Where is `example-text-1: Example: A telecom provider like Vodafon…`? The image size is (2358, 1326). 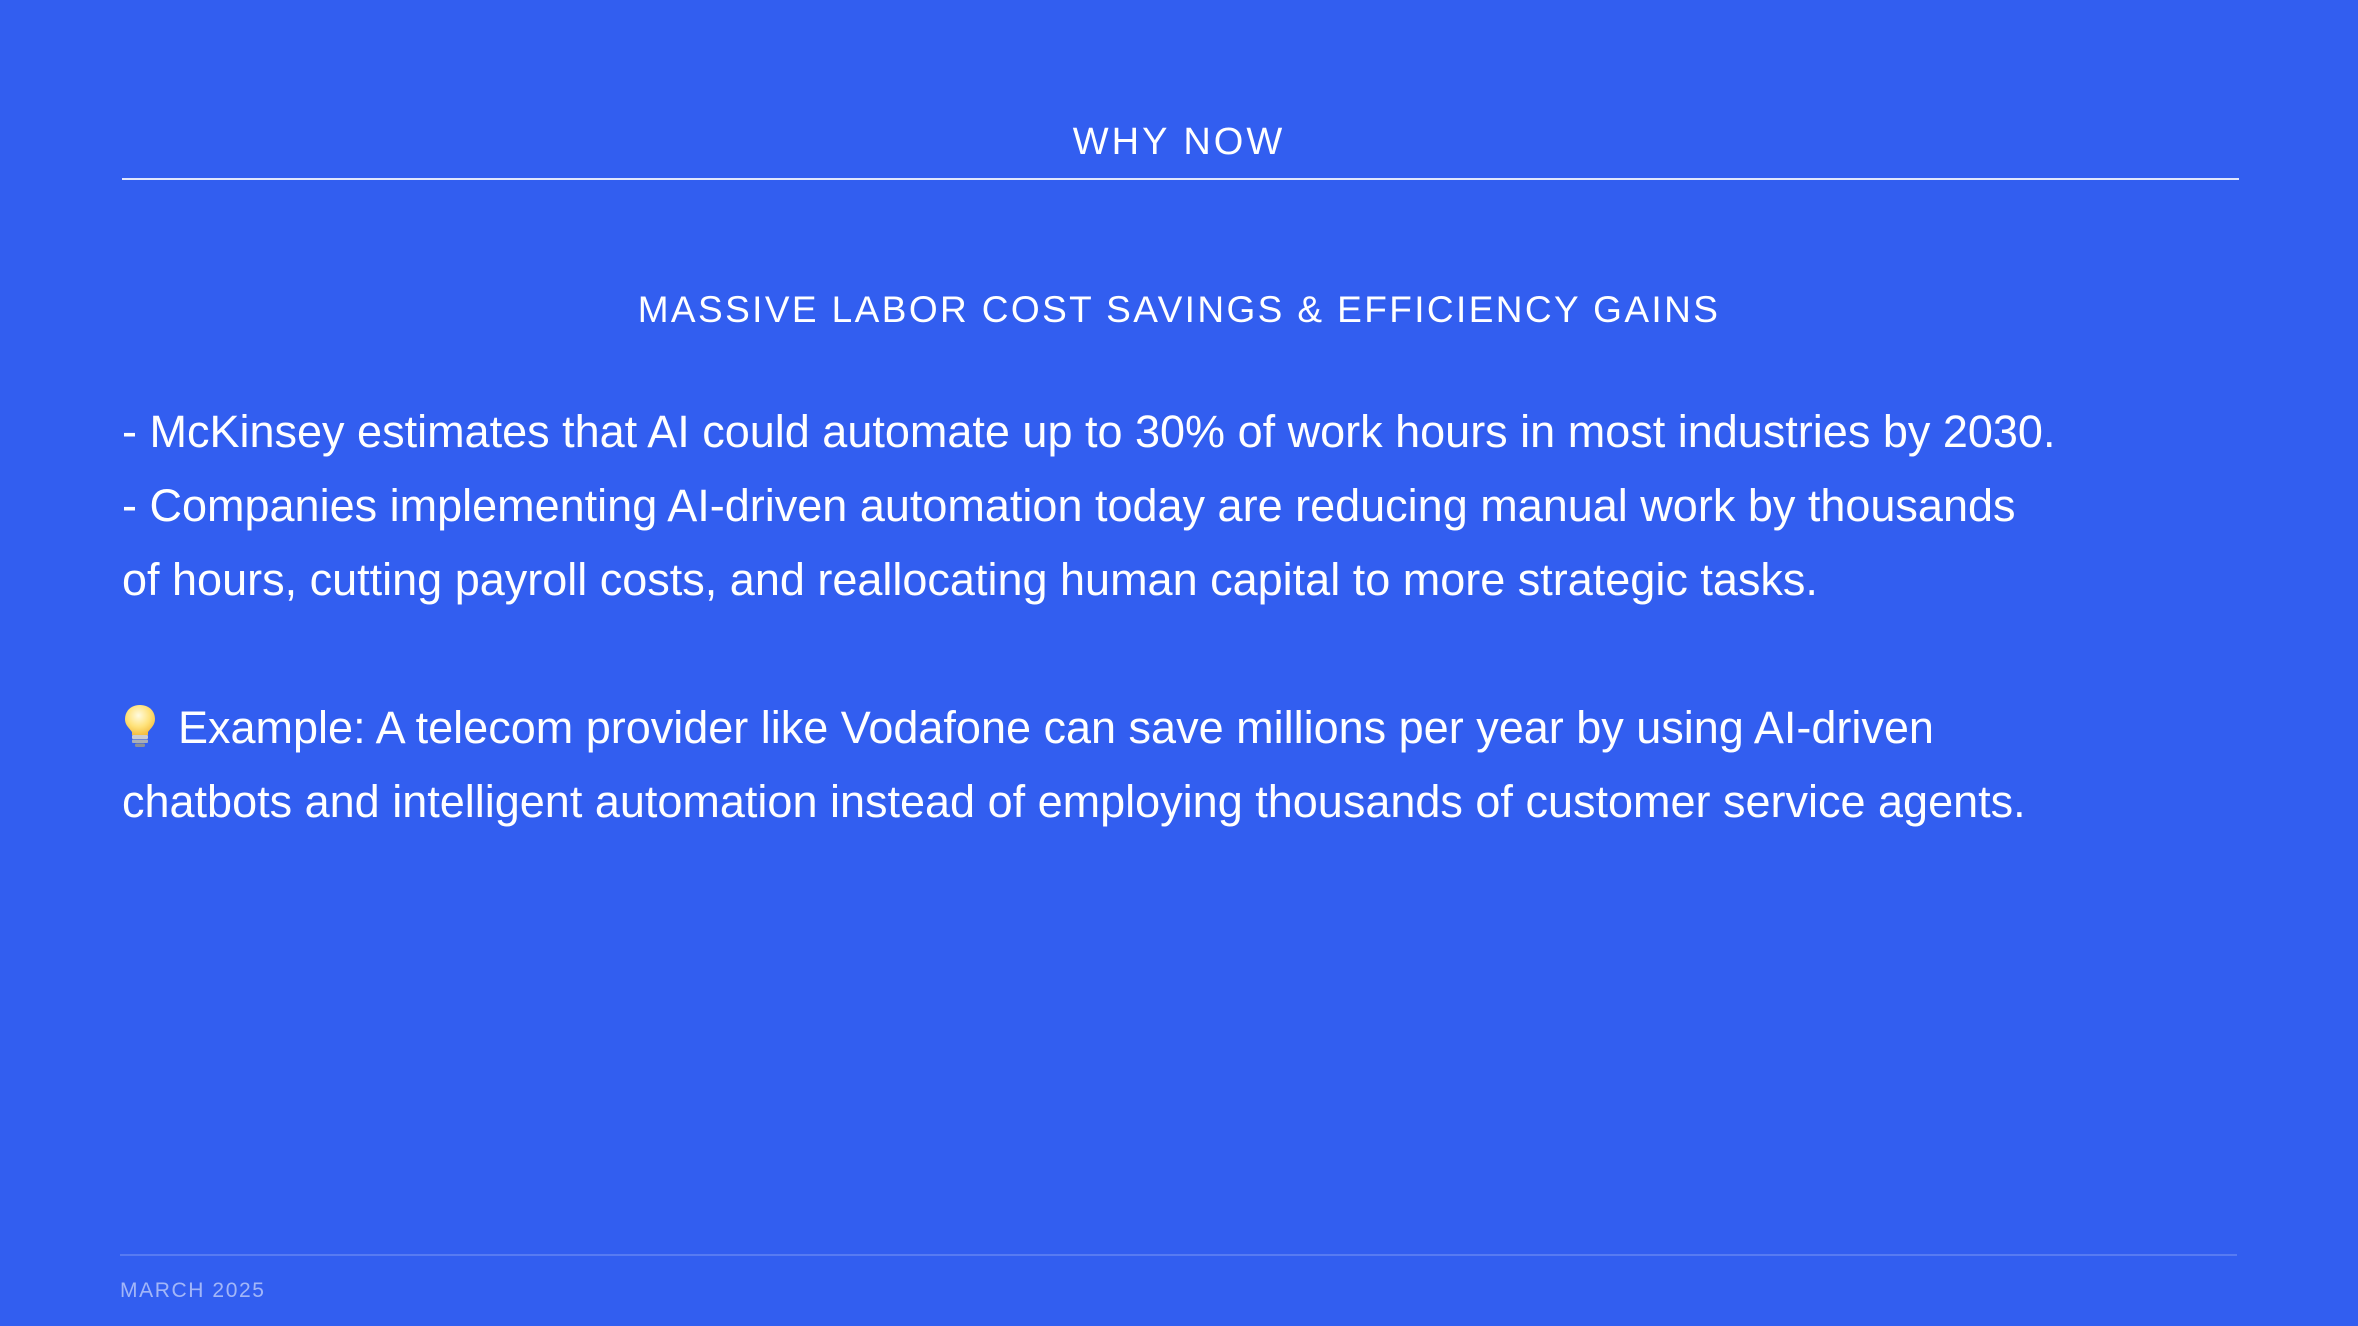
example-text-1: Example: A telecom provider like Vodafon… is located at coordinates (1056, 727).